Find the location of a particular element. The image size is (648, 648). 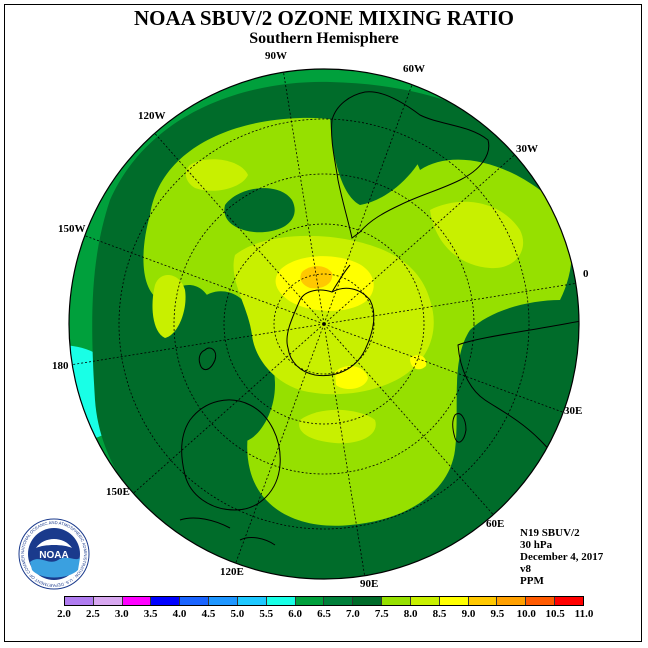

colorbar is located at coordinates (324, 601).